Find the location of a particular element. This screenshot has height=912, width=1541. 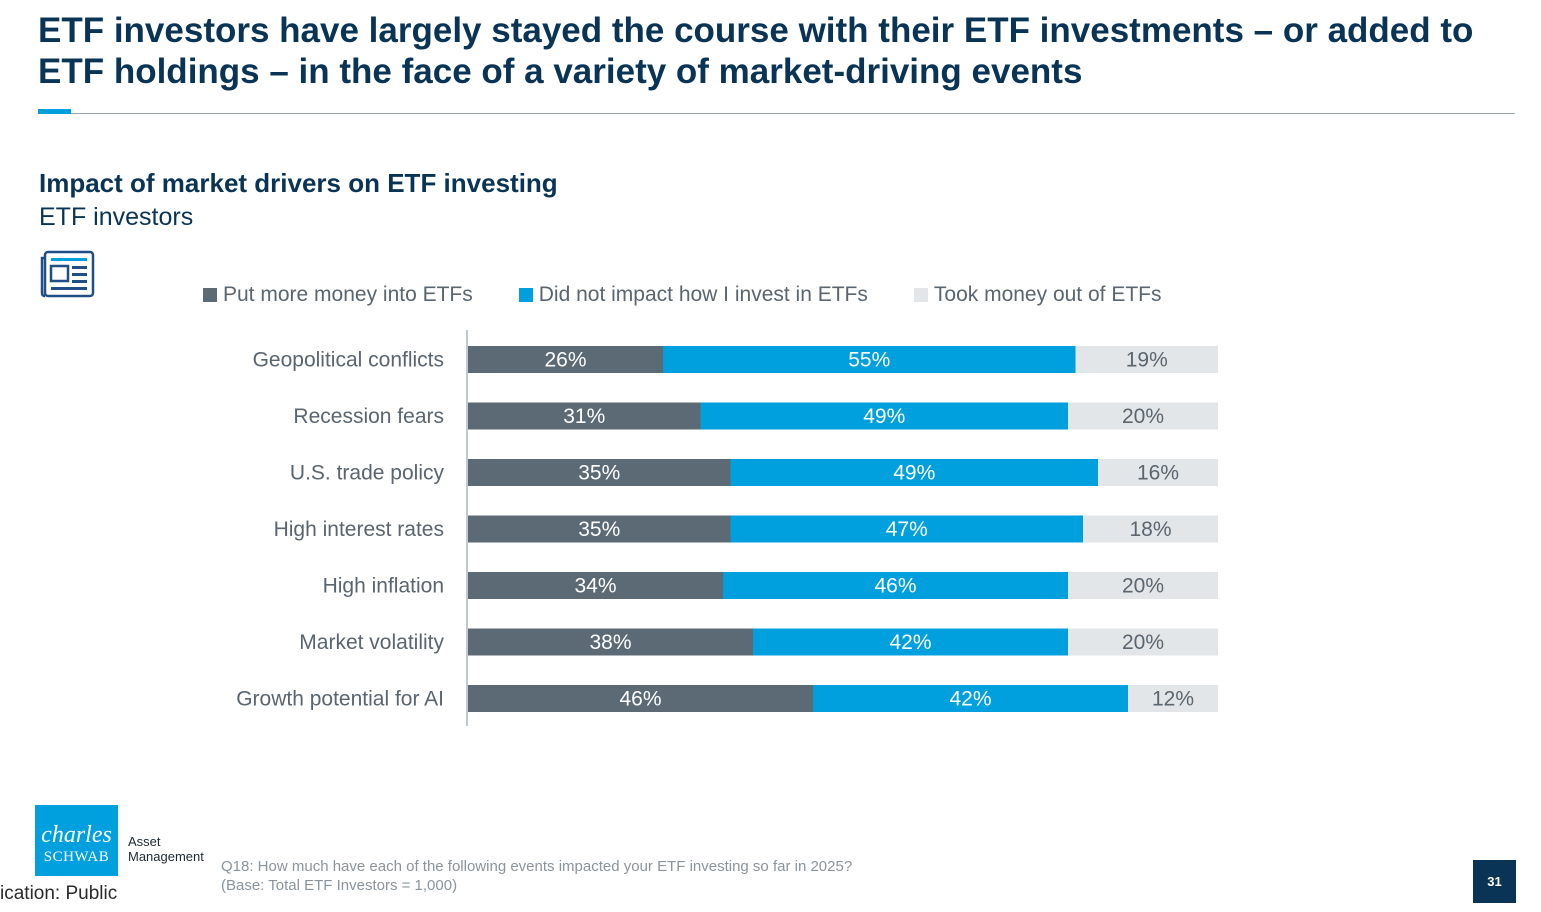

category-label: High inflation is located at coordinates (383, 586).